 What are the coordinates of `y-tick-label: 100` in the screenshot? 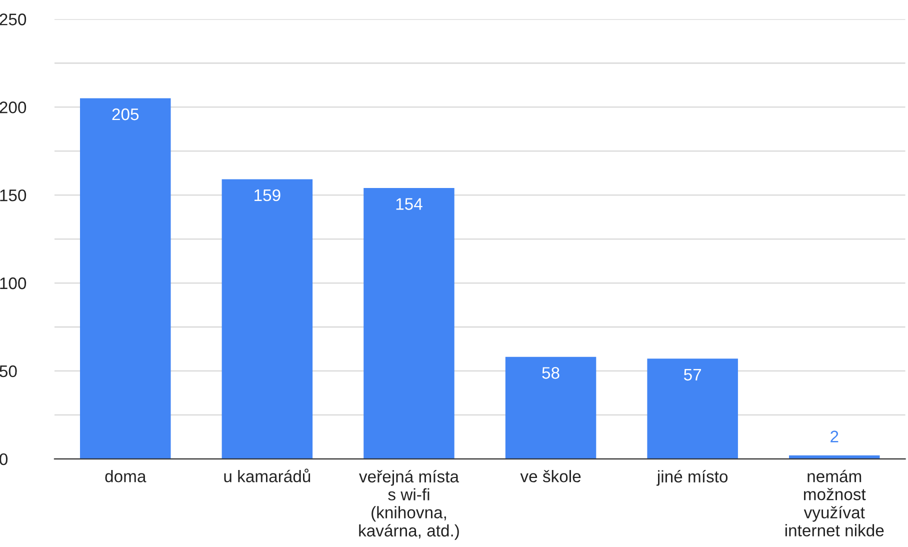 It's located at (13, 283).